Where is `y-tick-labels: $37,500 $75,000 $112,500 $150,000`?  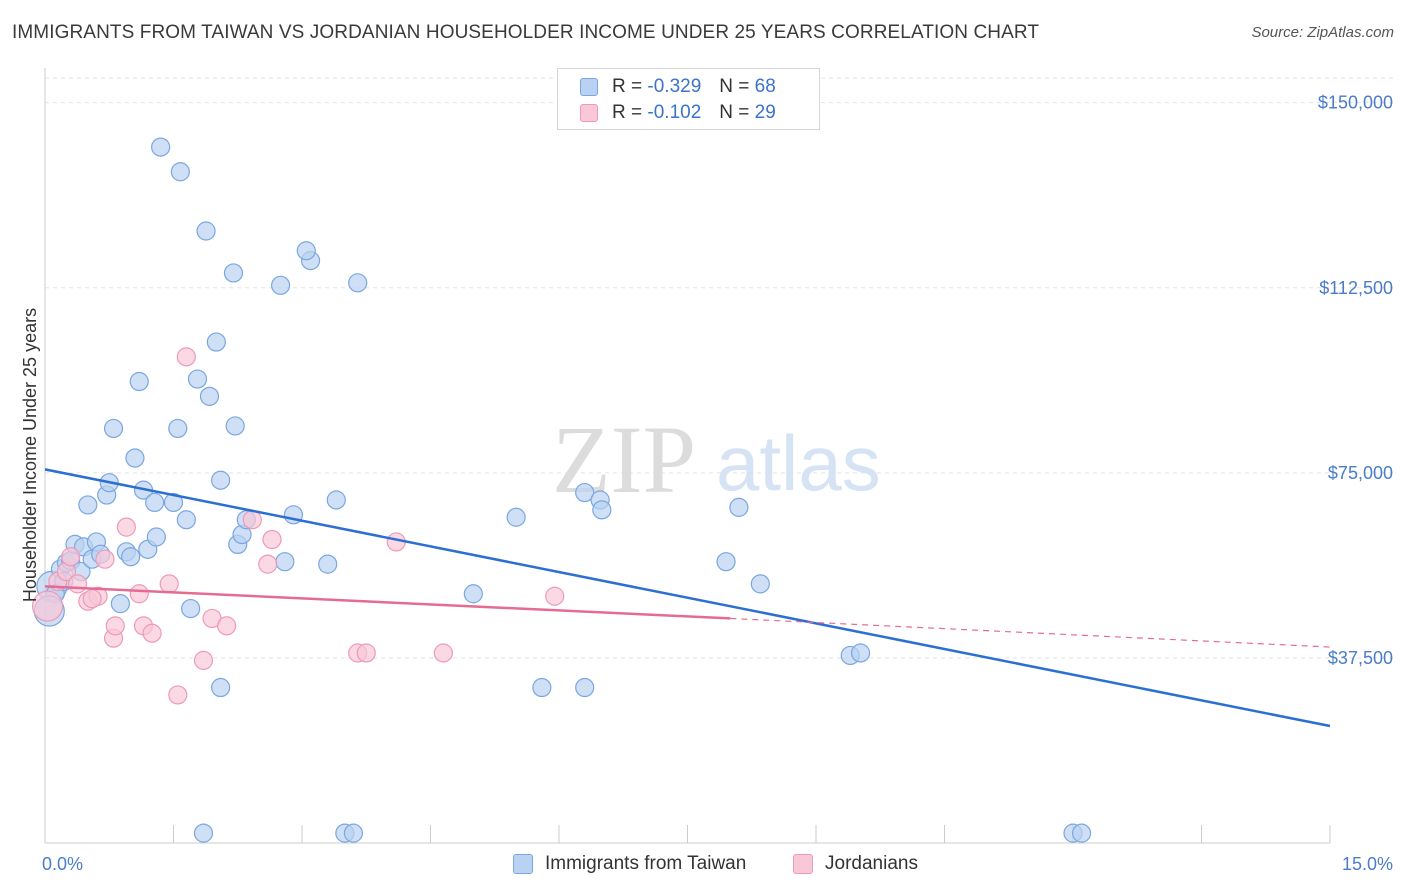 y-tick-labels: $37,500 $75,000 $112,500 $150,000 is located at coordinates (1355, 380).